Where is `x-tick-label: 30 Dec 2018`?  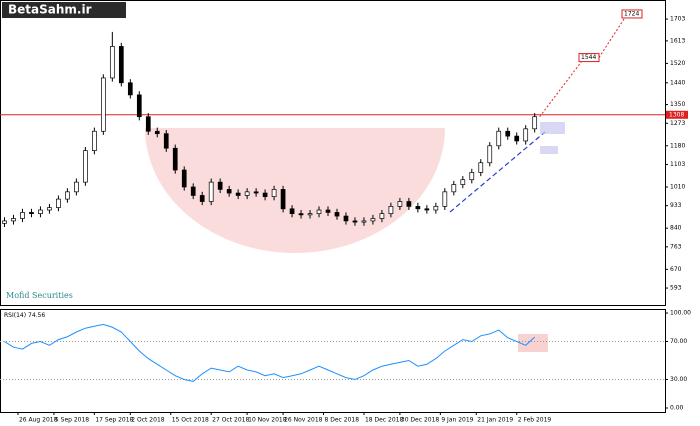 x-tick-label: 30 Dec 2018 is located at coordinates (420, 420).